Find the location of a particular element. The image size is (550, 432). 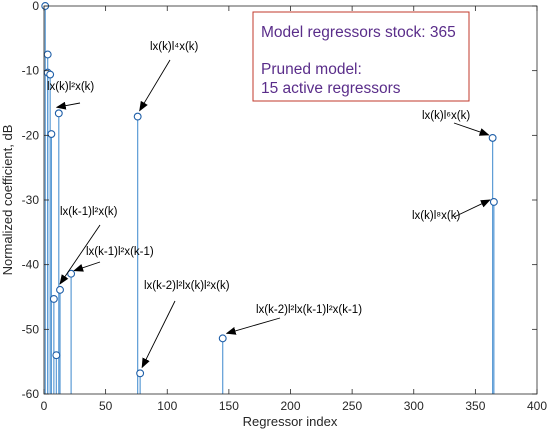

info-box-line-2: Pruned model: is located at coordinates (311, 69).